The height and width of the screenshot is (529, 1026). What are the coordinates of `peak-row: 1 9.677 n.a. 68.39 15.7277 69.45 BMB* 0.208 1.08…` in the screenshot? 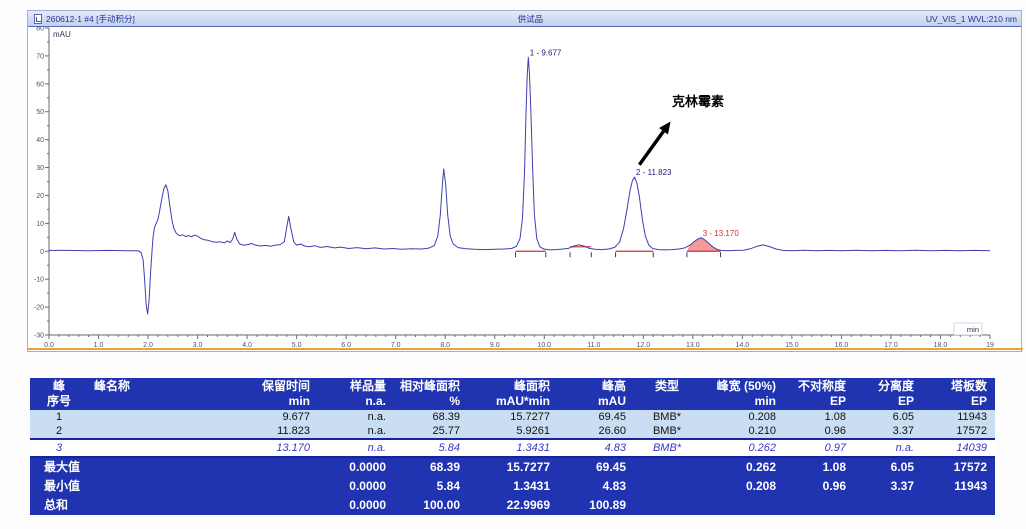 It's located at (512, 417).